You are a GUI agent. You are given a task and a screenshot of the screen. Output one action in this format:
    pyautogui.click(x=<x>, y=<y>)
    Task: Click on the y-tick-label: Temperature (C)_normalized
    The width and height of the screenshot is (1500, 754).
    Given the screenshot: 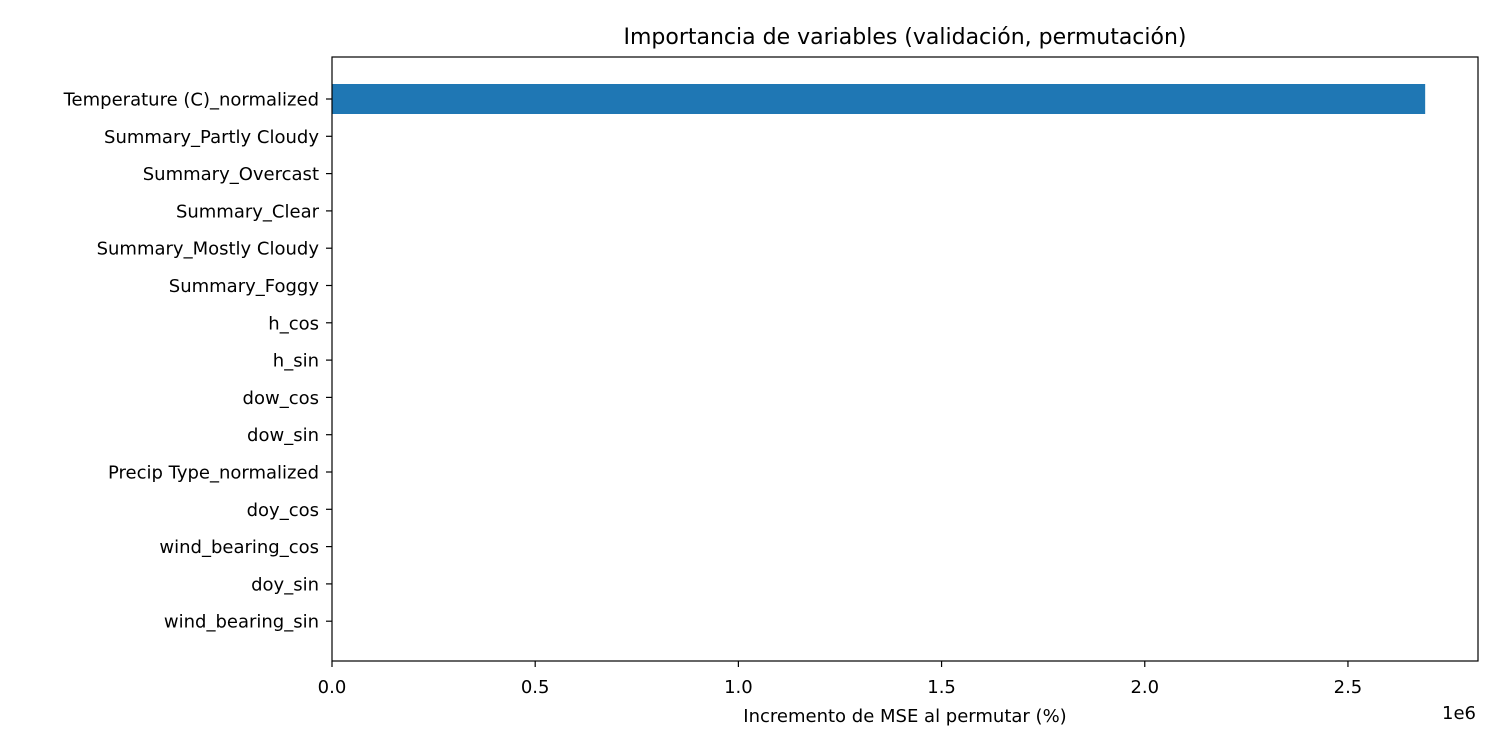 What is the action you would take?
    pyautogui.click(x=191, y=100)
    